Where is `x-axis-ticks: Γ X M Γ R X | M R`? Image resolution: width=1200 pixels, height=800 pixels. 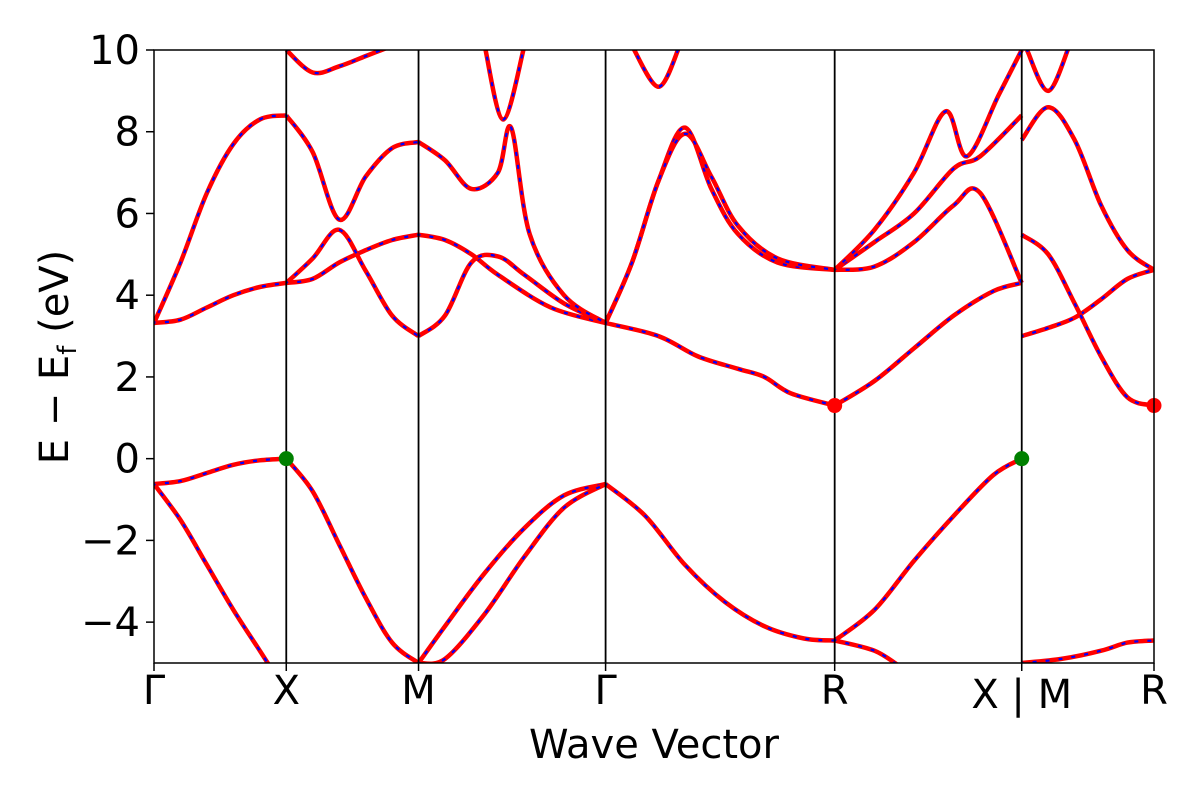 x-axis-ticks: Γ X M Γ R X | M R is located at coordinates (655, 690).